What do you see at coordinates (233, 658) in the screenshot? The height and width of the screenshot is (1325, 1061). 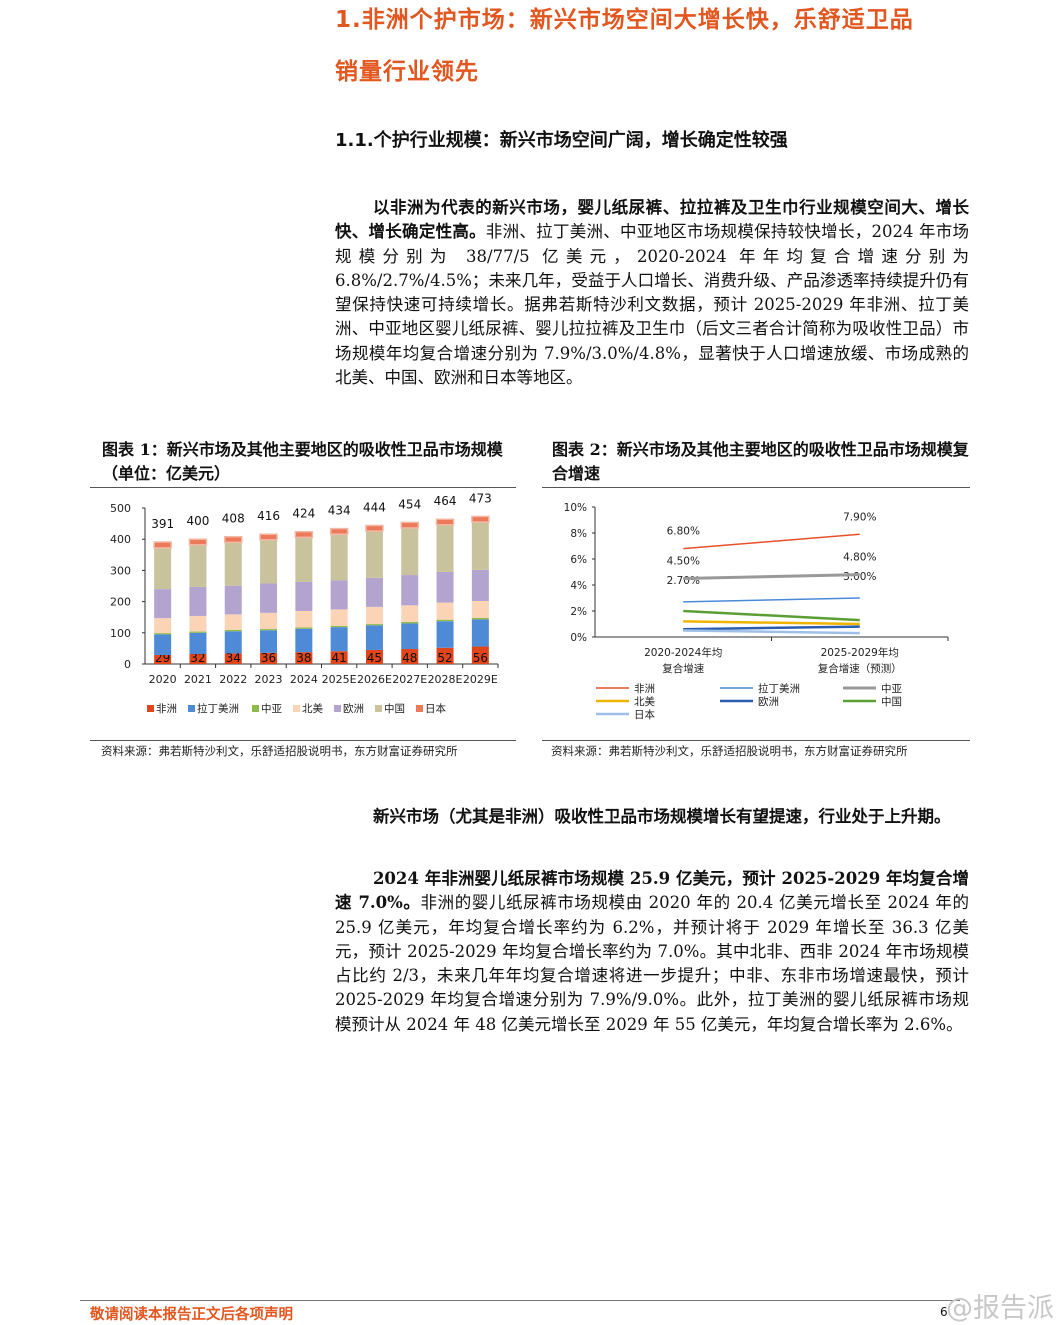 I see `bar-data-label: 34` at bounding box center [233, 658].